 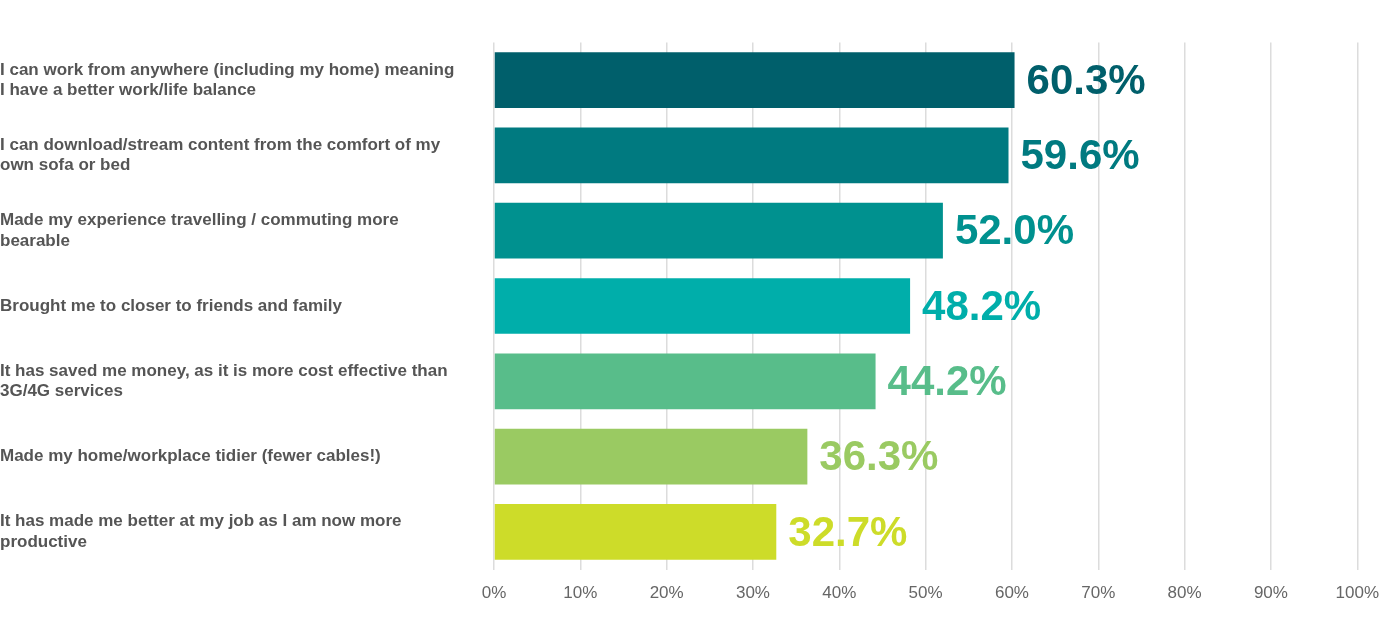 I want to click on data-label: 44.2%, so click(x=947, y=380).